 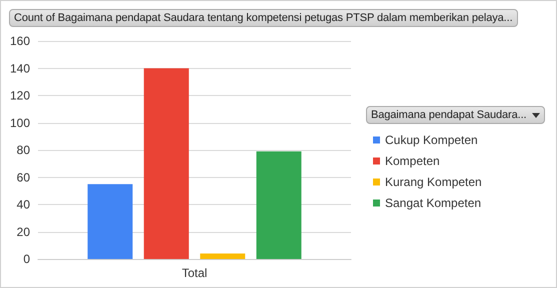 I want to click on legend-label: Kompeten, so click(x=412, y=161).